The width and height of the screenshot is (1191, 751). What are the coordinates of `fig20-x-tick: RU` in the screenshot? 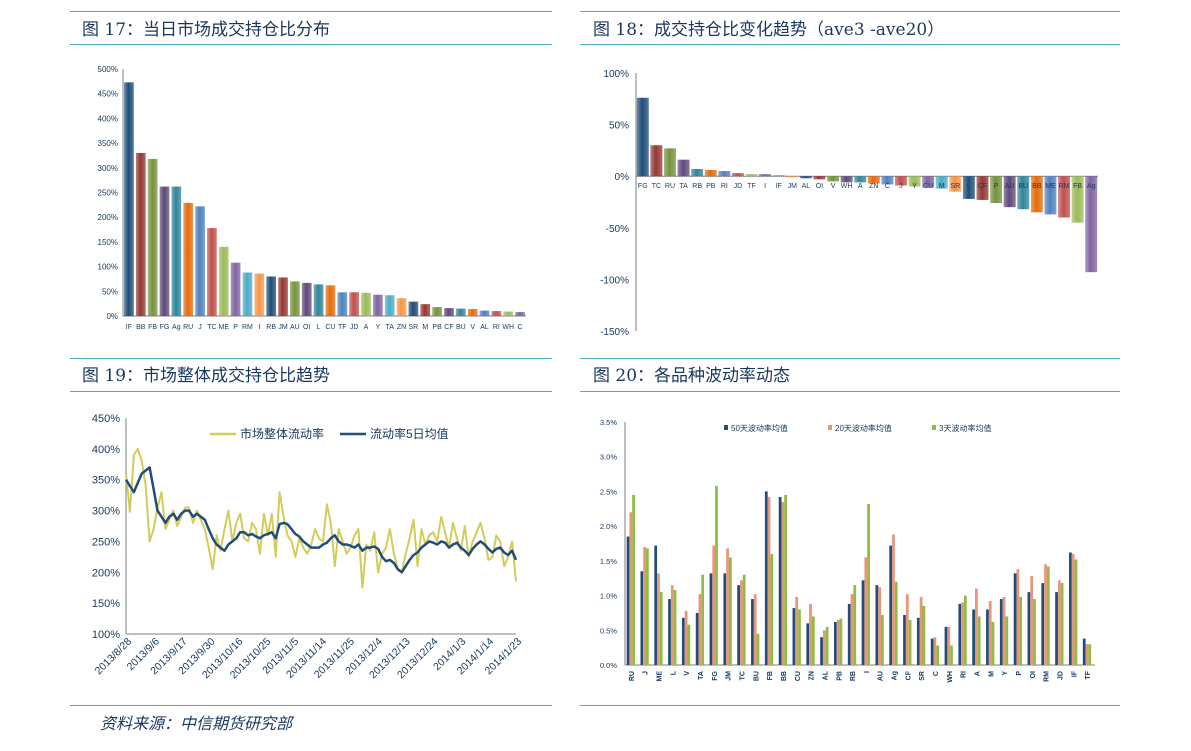 It's located at (632, 676).